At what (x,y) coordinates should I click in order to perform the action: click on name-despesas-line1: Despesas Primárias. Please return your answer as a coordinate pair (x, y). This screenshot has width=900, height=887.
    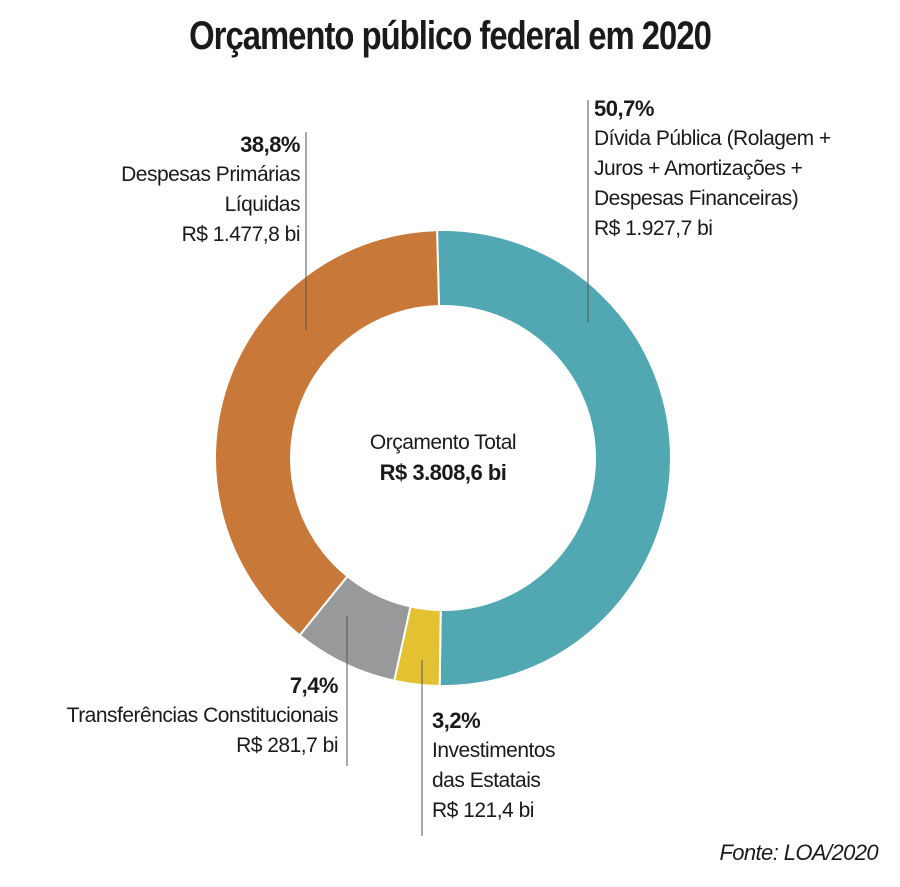
    Looking at the image, I should click on (210, 174).